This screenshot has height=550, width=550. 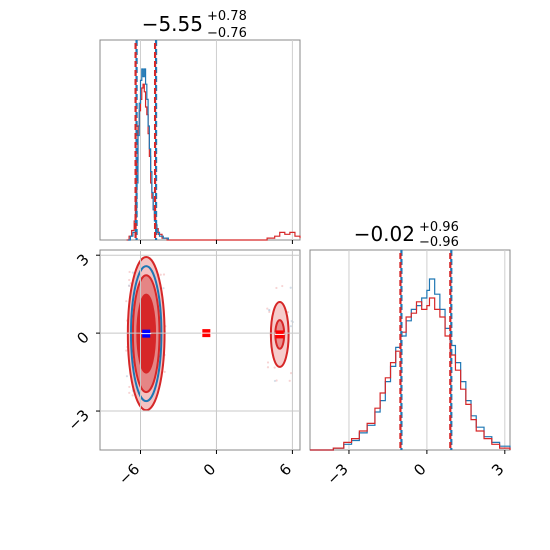 I want to click on joint-2d-grid, so click(x=200, y=350).